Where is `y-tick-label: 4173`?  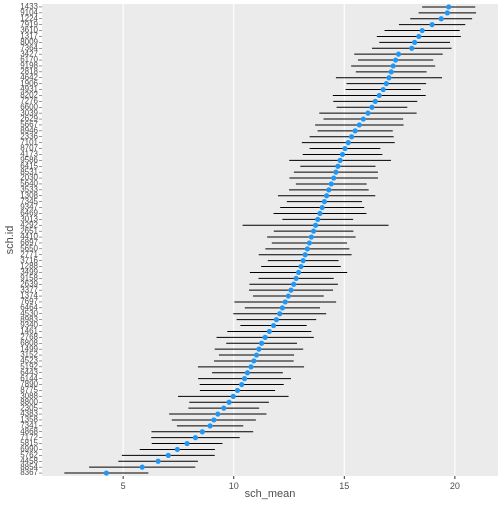
y-tick-label: 4173 is located at coordinates (29, 154).